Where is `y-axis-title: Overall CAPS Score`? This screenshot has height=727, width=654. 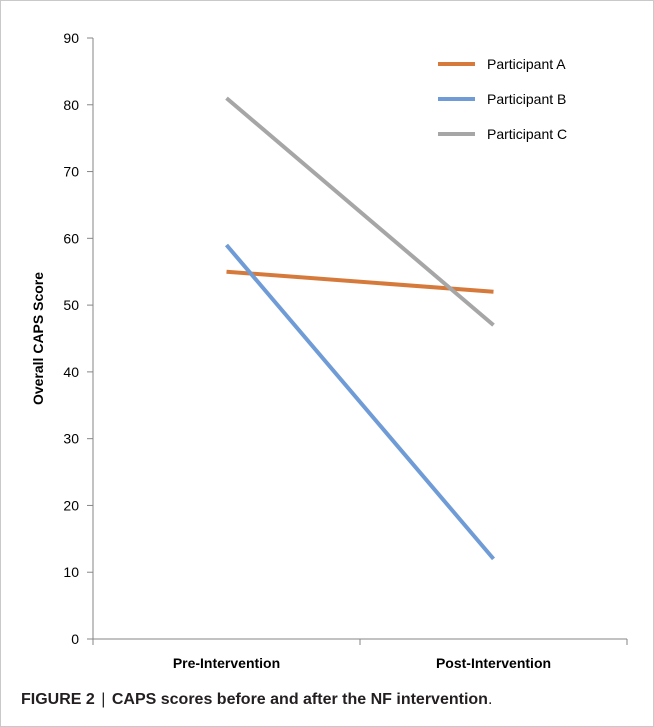
y-axis-title: Overall CAPS Score is located at coordinates (38, 338).